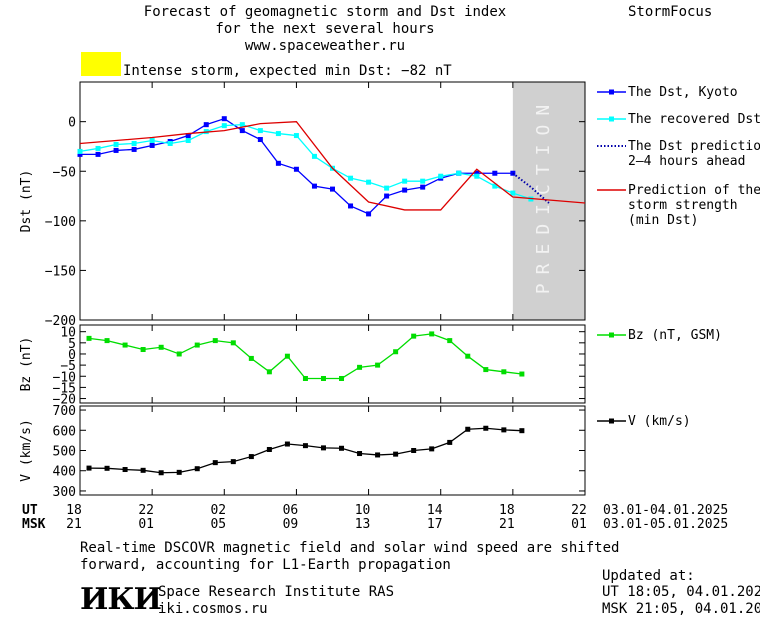  What do you see at coordinates (694, 190) in the screenshot?
I see `legend-label-3: Prediction of the` at bounding box center [694, 190].